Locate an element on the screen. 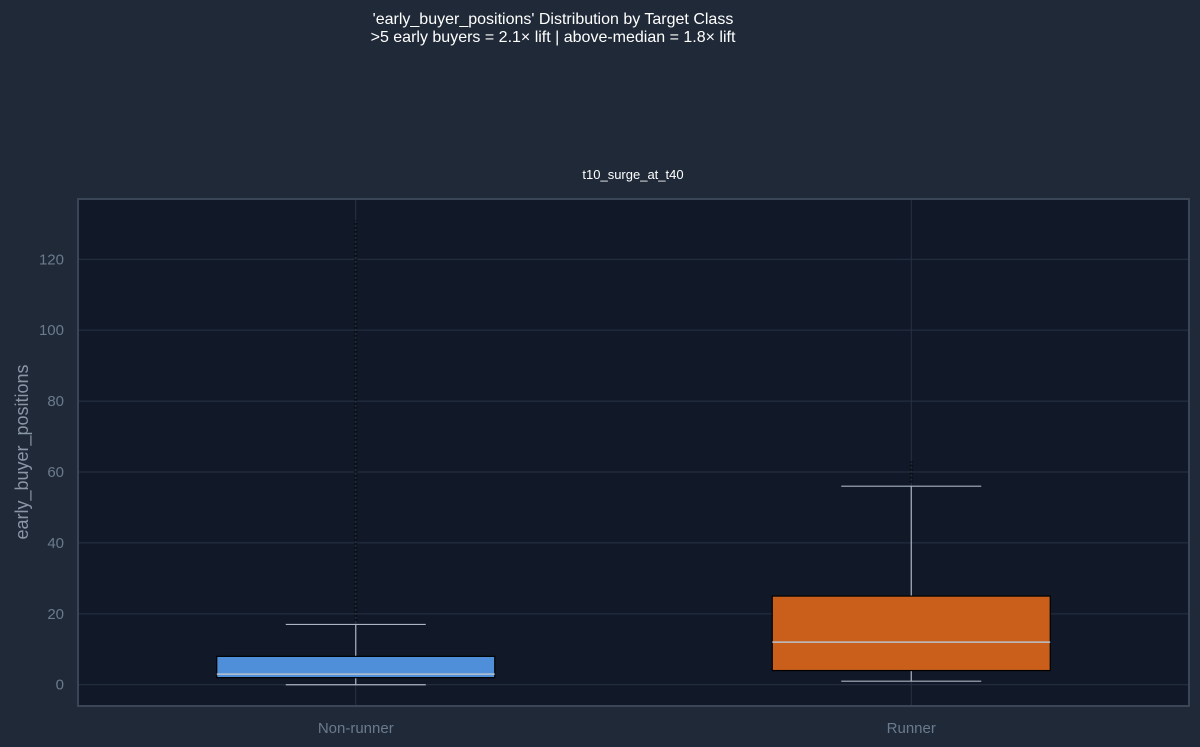  y-tick-label: 0 is located at coordinates (60, 685).